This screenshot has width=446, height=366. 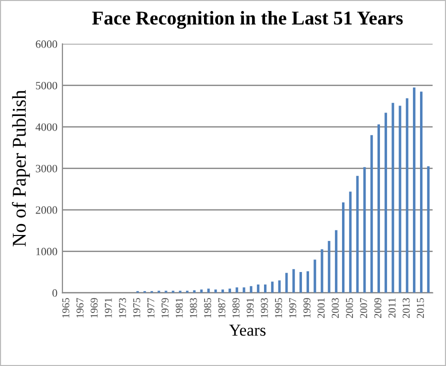 What do you see at coordinates (335, 308) in the screenshot?
I see `x-tick-label: 2003` at bounding box center [335, 308].